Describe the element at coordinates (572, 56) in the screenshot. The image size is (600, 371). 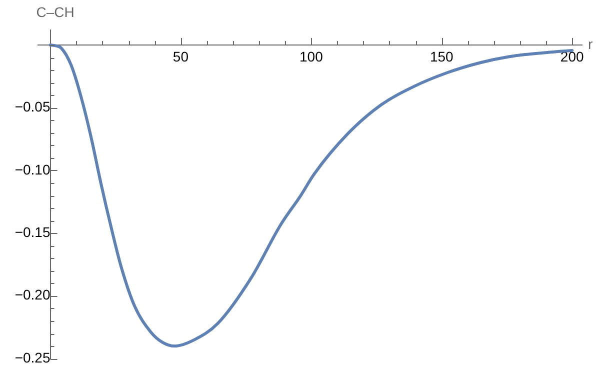
I see `x-tick-label: 200` at that location.